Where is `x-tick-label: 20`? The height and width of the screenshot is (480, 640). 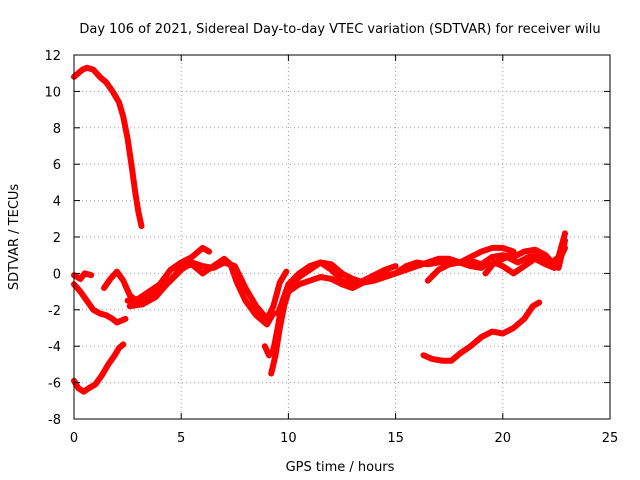 x-tick-label: 20 is located at coordinates (503, 438).